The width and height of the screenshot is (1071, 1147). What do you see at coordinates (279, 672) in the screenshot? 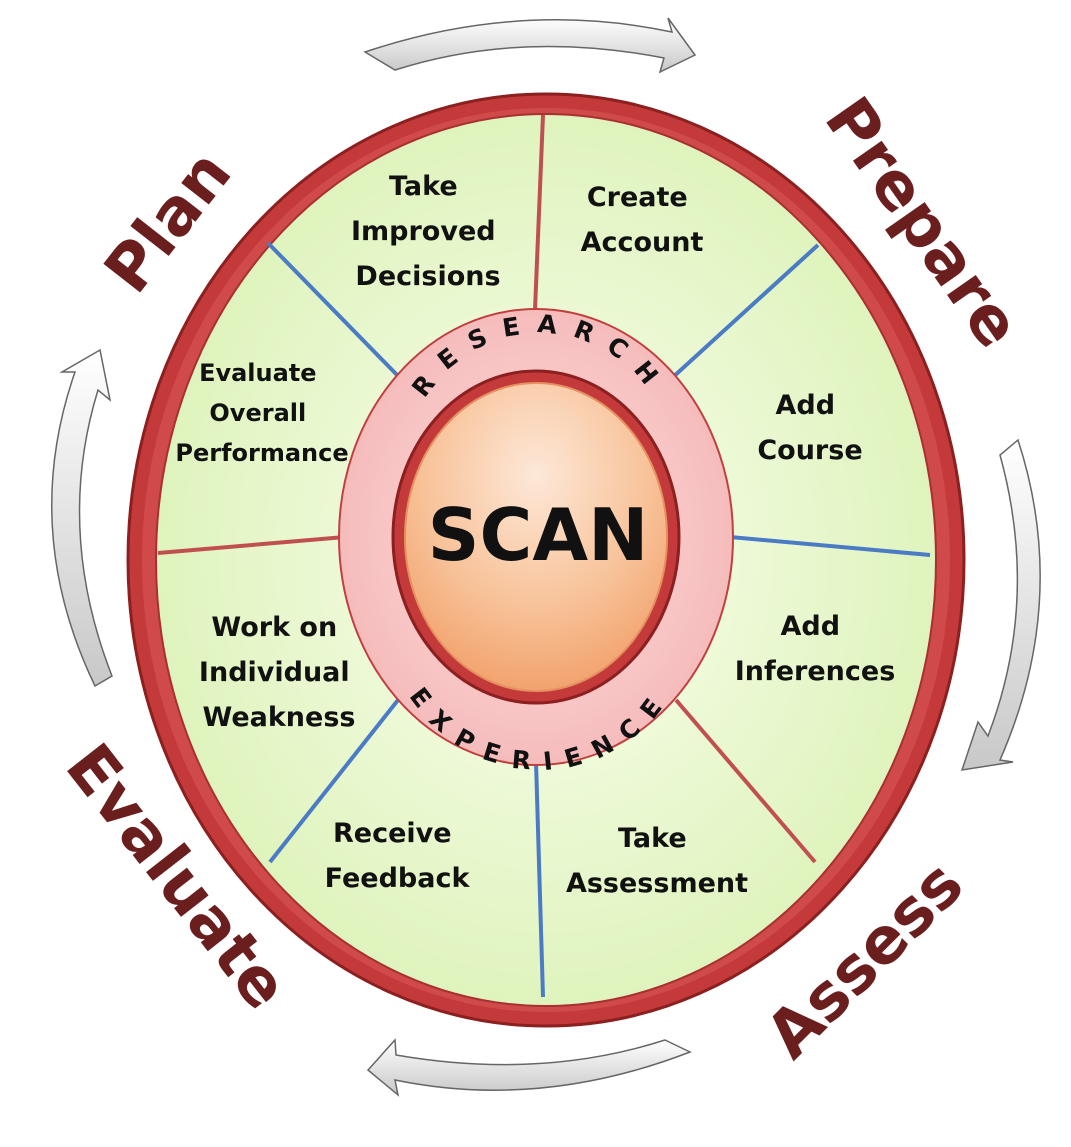
I see `segment-work-on-individual-weakness: Work on Individual Weakness` at bounding box center [279, 672].